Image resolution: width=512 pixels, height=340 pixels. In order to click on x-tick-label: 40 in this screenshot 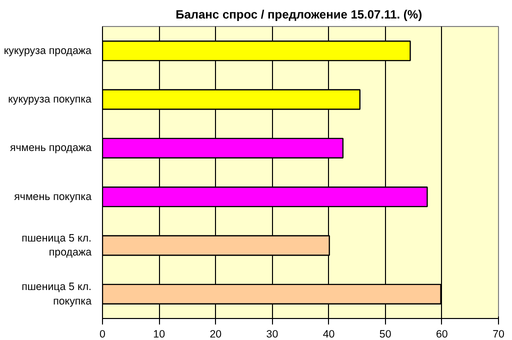, I will do `click(328, 334)`.